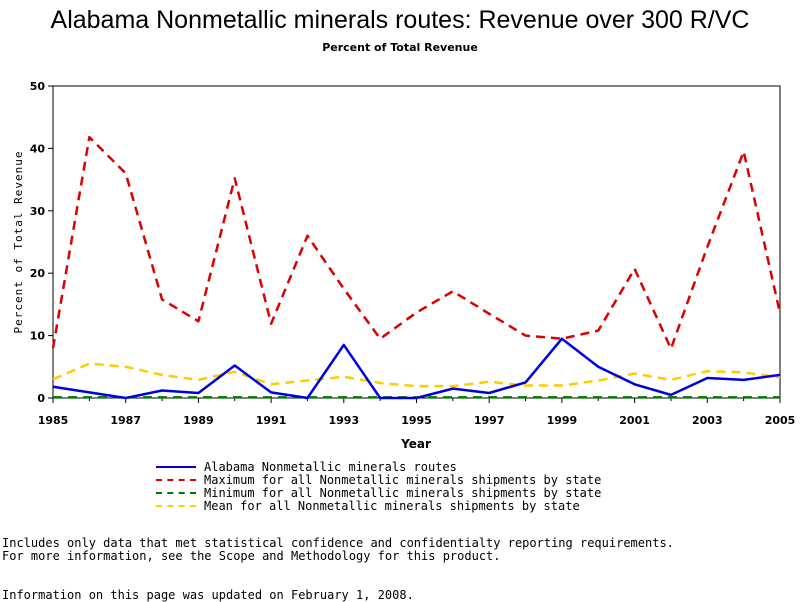 This screenshot has width=800, height=602. What do you see at coordinates (38, 86) in the screenshot?
I see `y-tick-label: 50` at bounding box center [38, 86].